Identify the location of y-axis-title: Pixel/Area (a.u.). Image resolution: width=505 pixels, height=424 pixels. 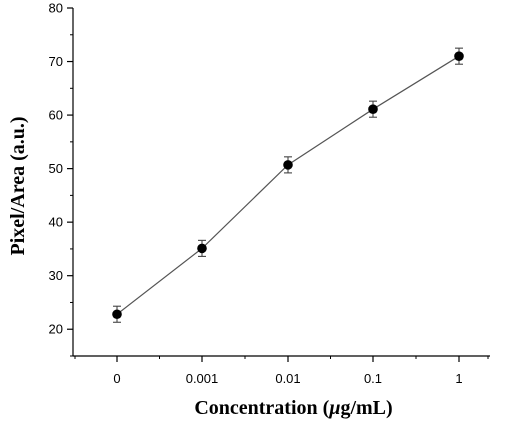
(18, 185).